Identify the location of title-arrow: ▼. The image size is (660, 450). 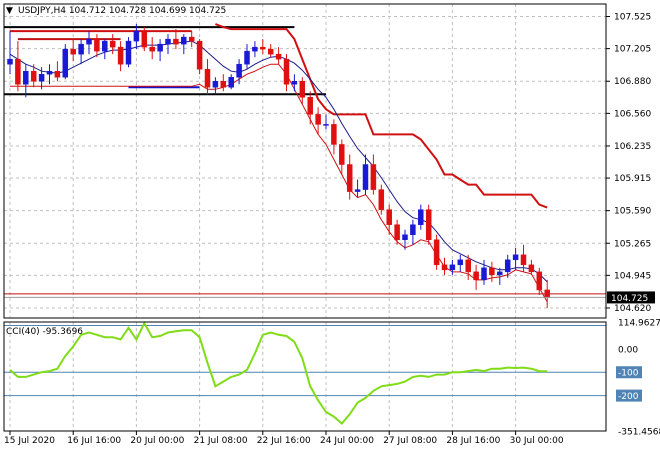
(9, 11).